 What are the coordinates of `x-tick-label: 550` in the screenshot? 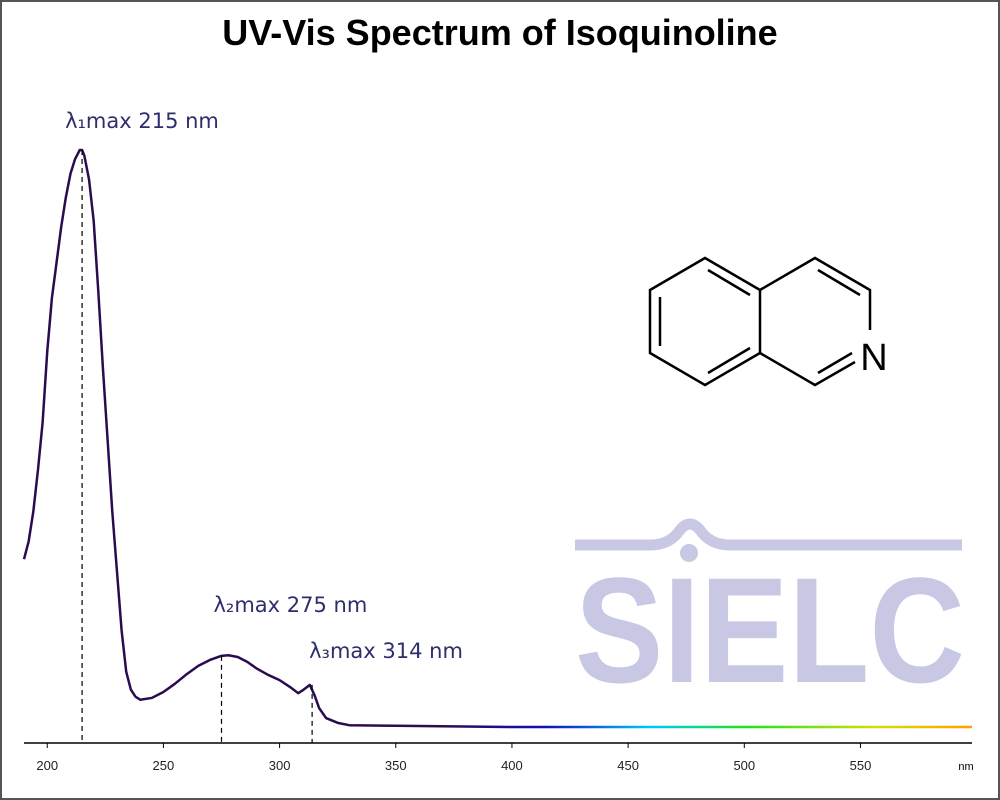 It's located at (861, 765).